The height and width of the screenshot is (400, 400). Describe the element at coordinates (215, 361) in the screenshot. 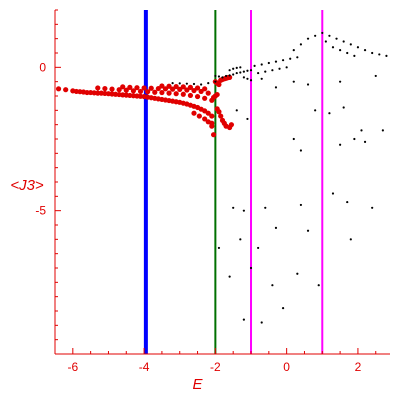

I see `x-ticks: -6 -4 -2 0 2` at that location.